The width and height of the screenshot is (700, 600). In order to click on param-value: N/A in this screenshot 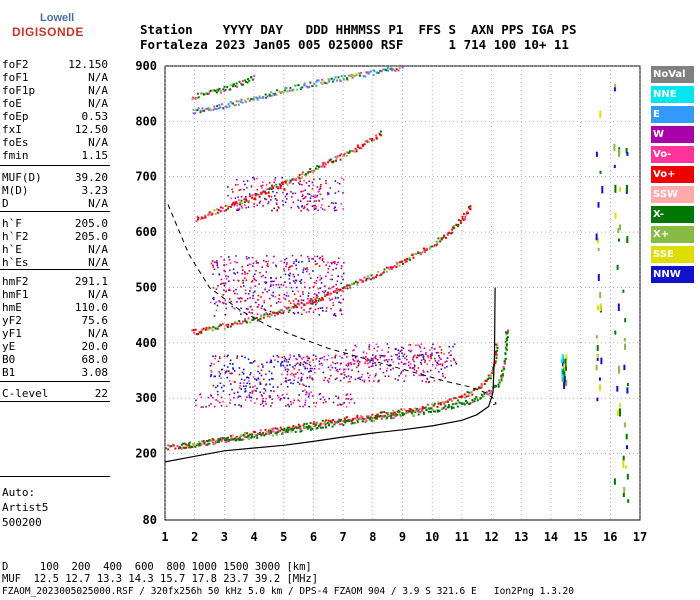, I will do `click(98, 333)`.